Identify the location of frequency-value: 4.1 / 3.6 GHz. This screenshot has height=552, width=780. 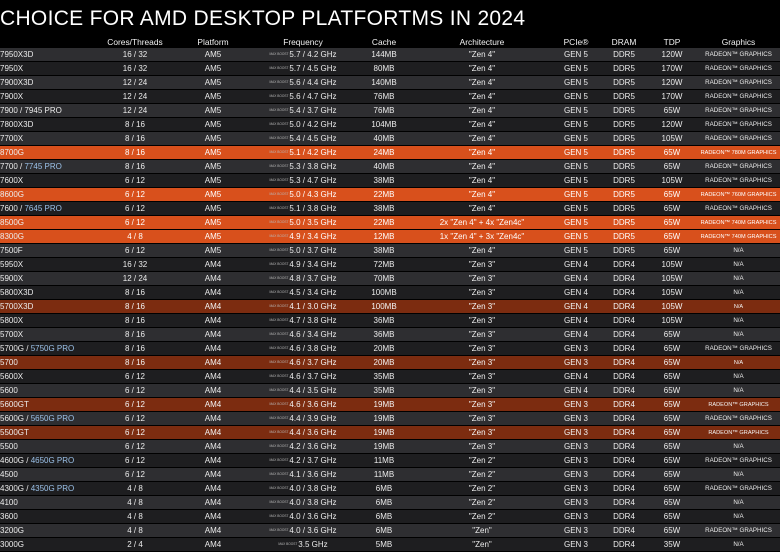
(313, 474).